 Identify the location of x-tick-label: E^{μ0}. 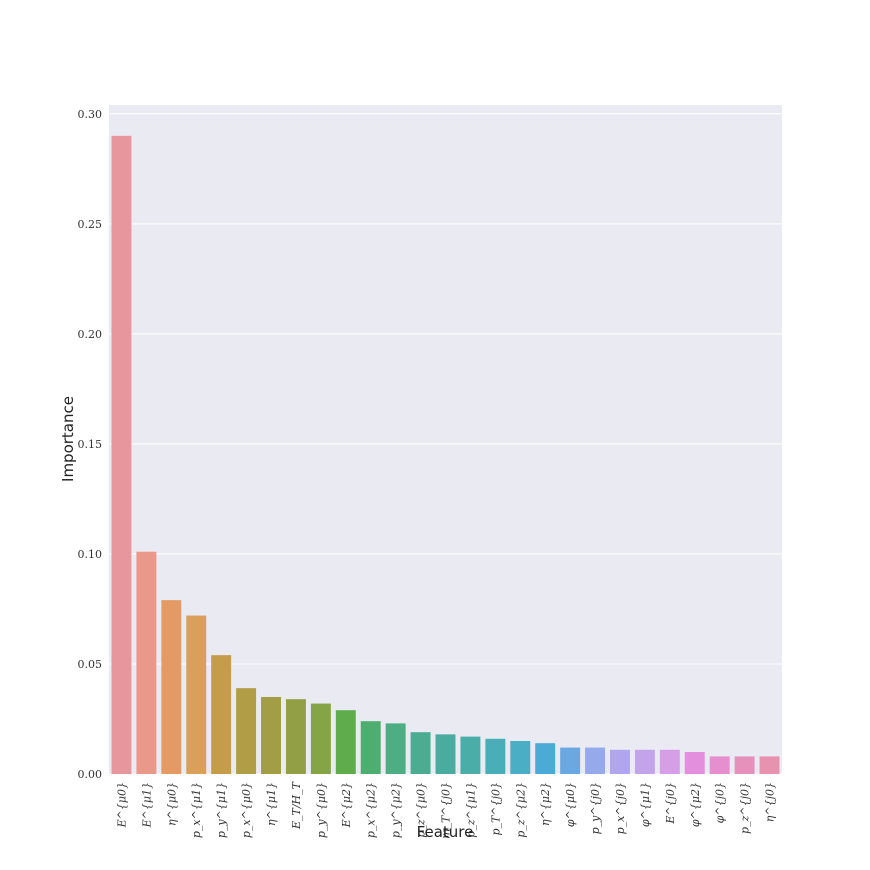
(121, 805).